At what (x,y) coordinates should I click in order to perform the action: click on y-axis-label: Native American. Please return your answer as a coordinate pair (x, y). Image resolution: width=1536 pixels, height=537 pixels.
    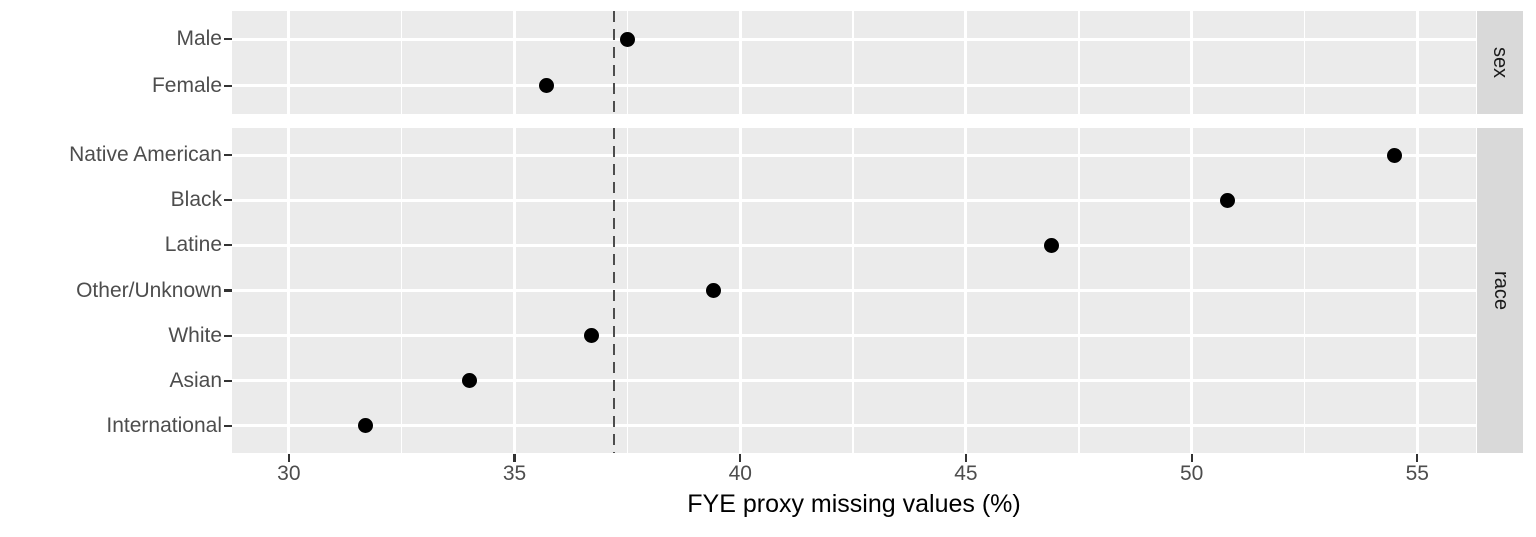
    Looking at the image, I should click on (145, 155).